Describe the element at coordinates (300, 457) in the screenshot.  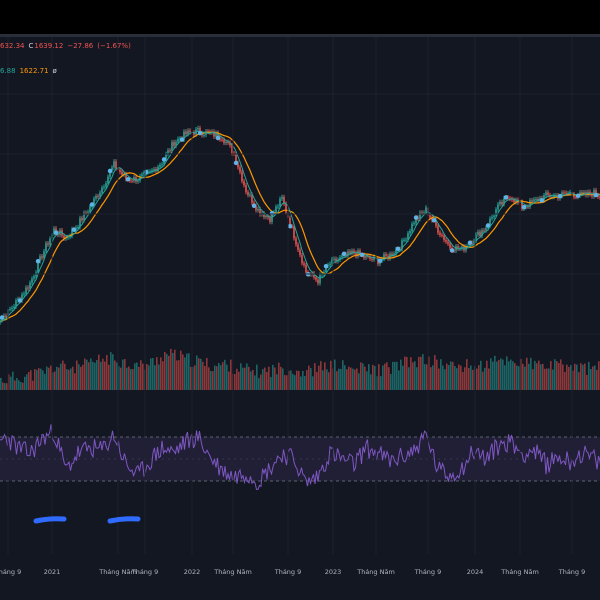
I see `rsi-line` at that location.